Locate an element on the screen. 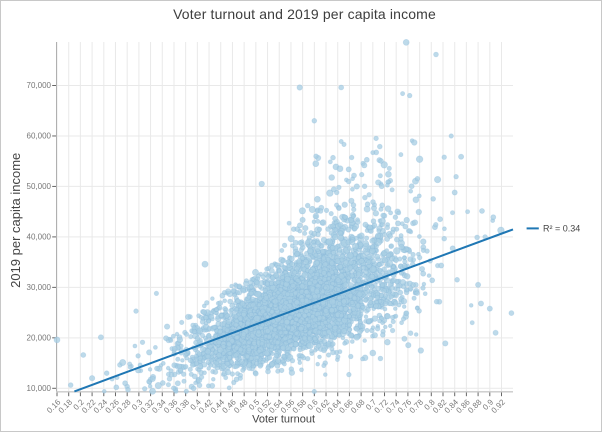 The width and height of the screenshot is (602, 432). svg-text: 60,000 is located at coordinates (39, 136).